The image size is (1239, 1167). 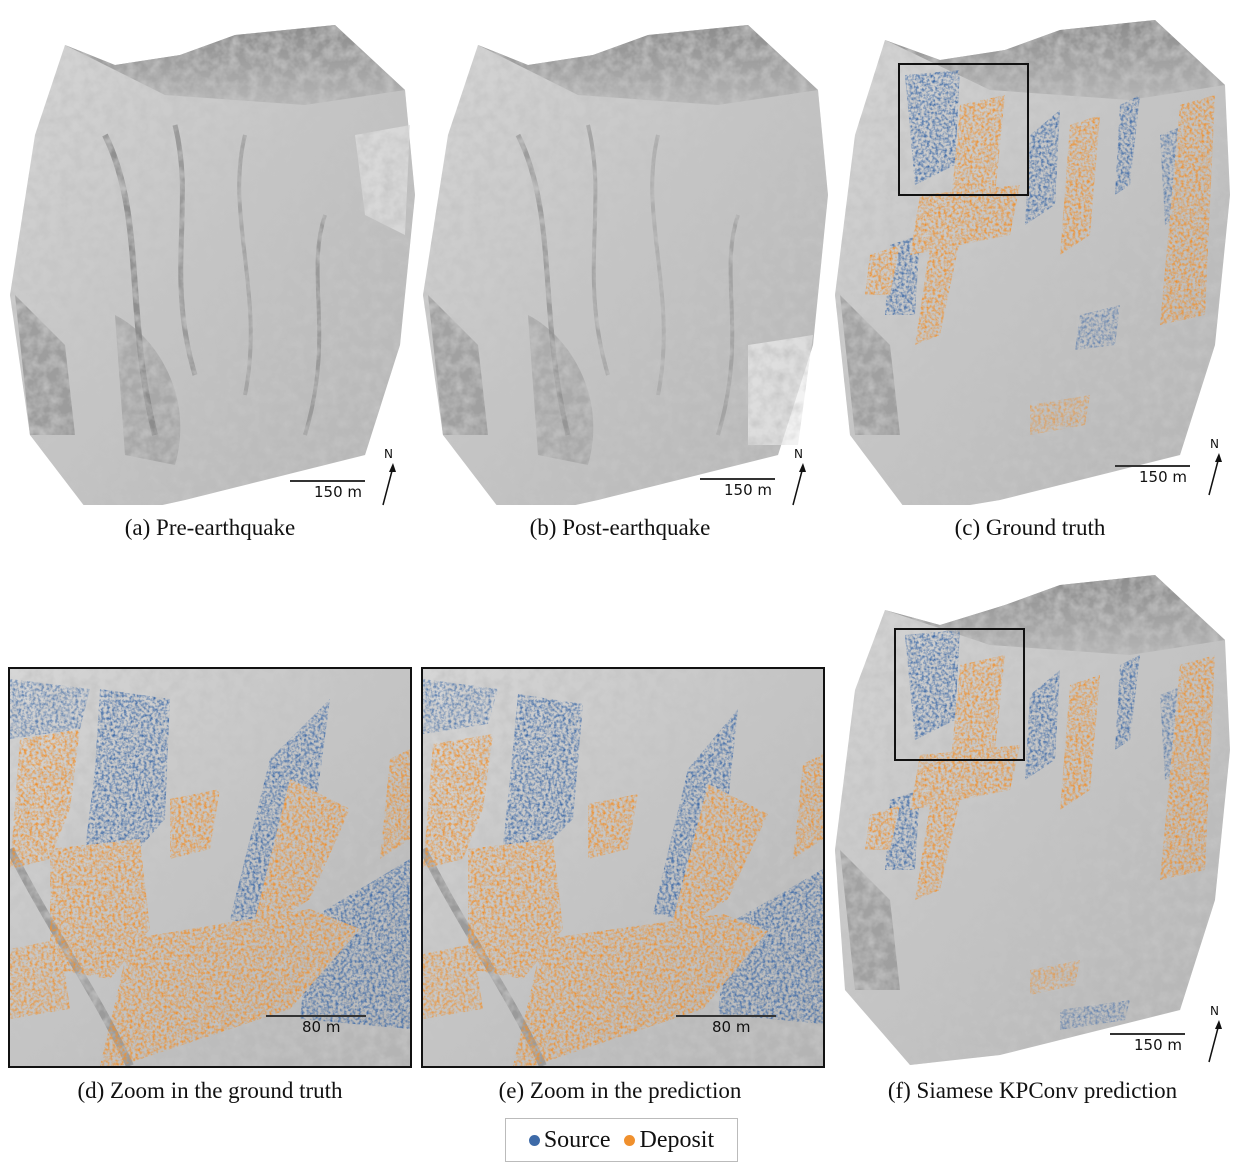 I want to click on scalebar-f-label: 150 m, so click(x=1158, y=1045).